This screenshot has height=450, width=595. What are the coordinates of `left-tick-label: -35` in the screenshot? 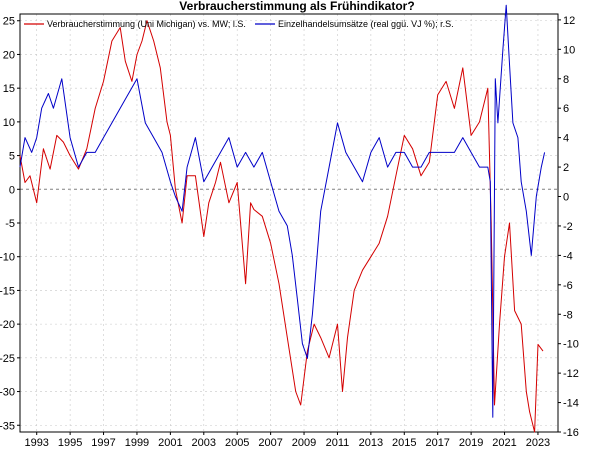 It's located at (7, 426).